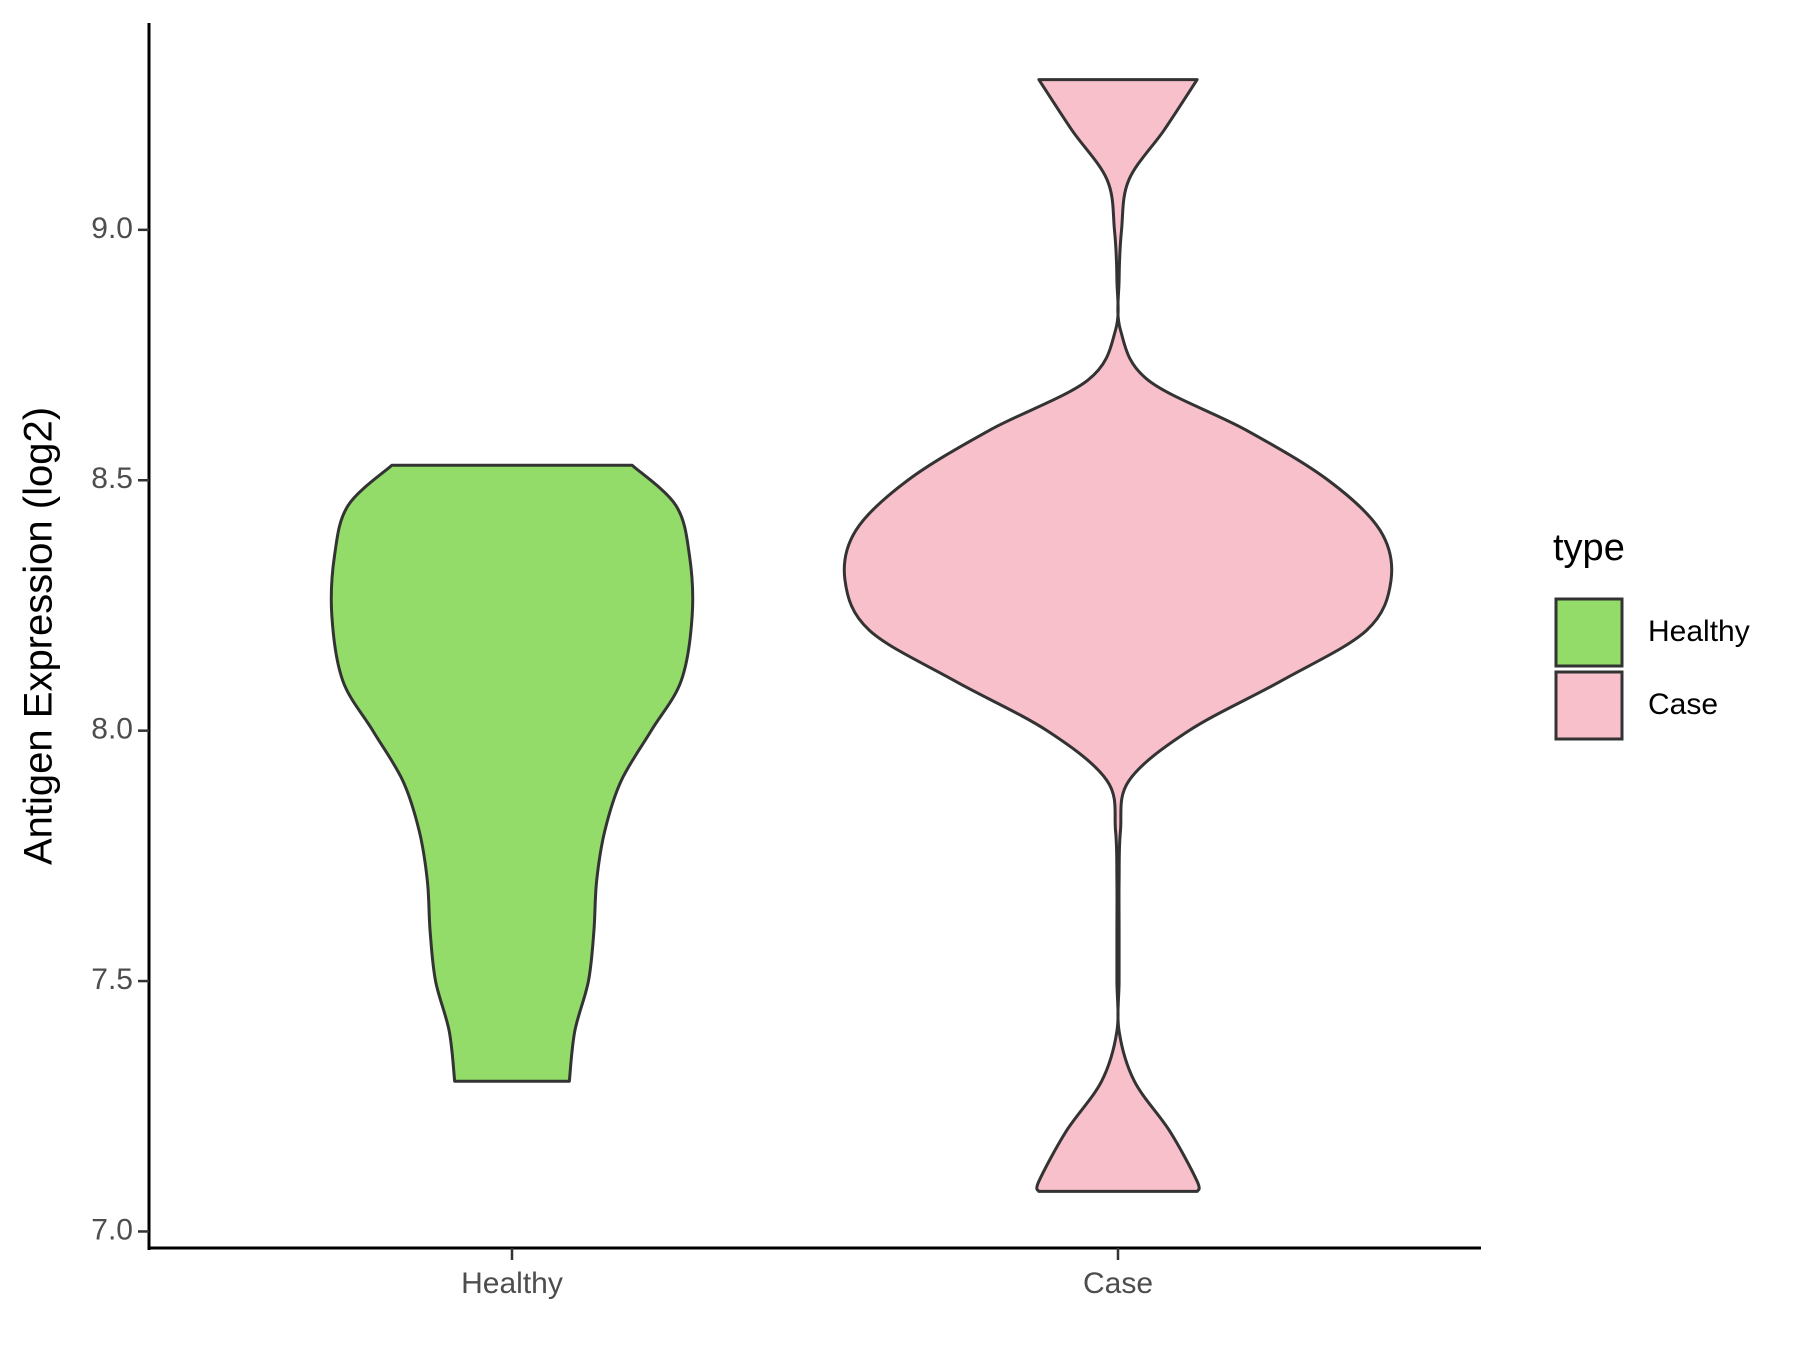 The image size is (1800, 1350). What do you see at coordinates (1699, 631) in the screenshot?
I see `legend-label: Healthy` at bounding box center [1699, 631].